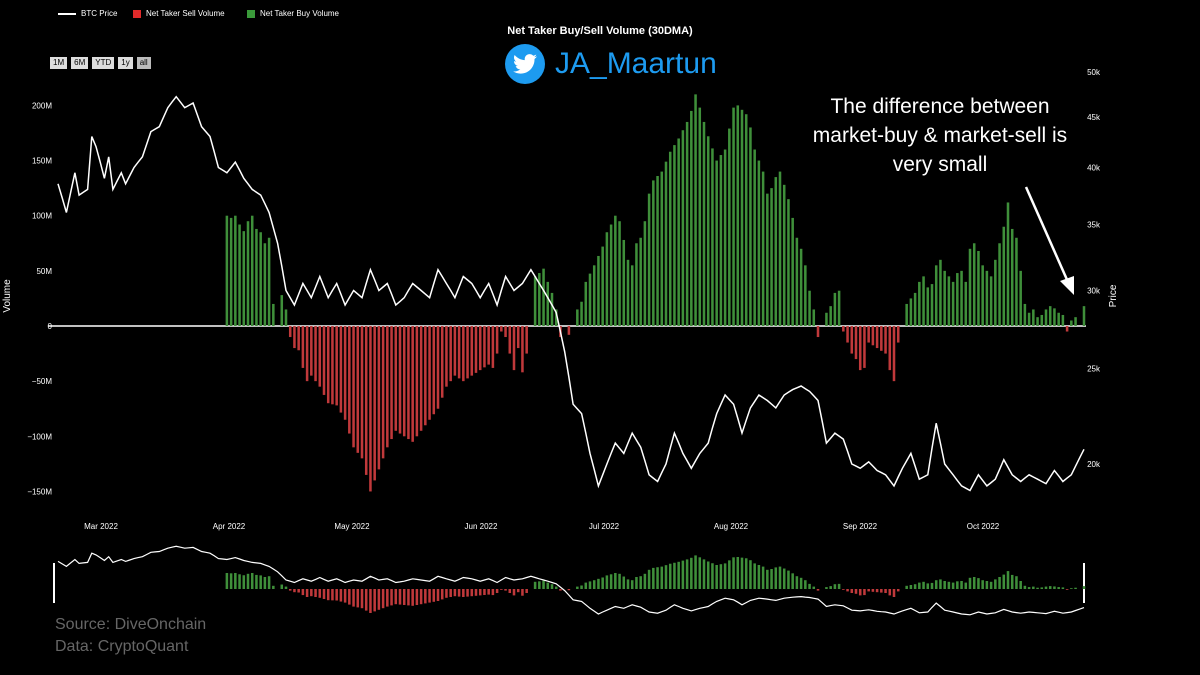  What do you see at coordinates (99, 13) in the screenshot?
I see `legend-label-btc: BTC Price` at bounding box center [99, 13].